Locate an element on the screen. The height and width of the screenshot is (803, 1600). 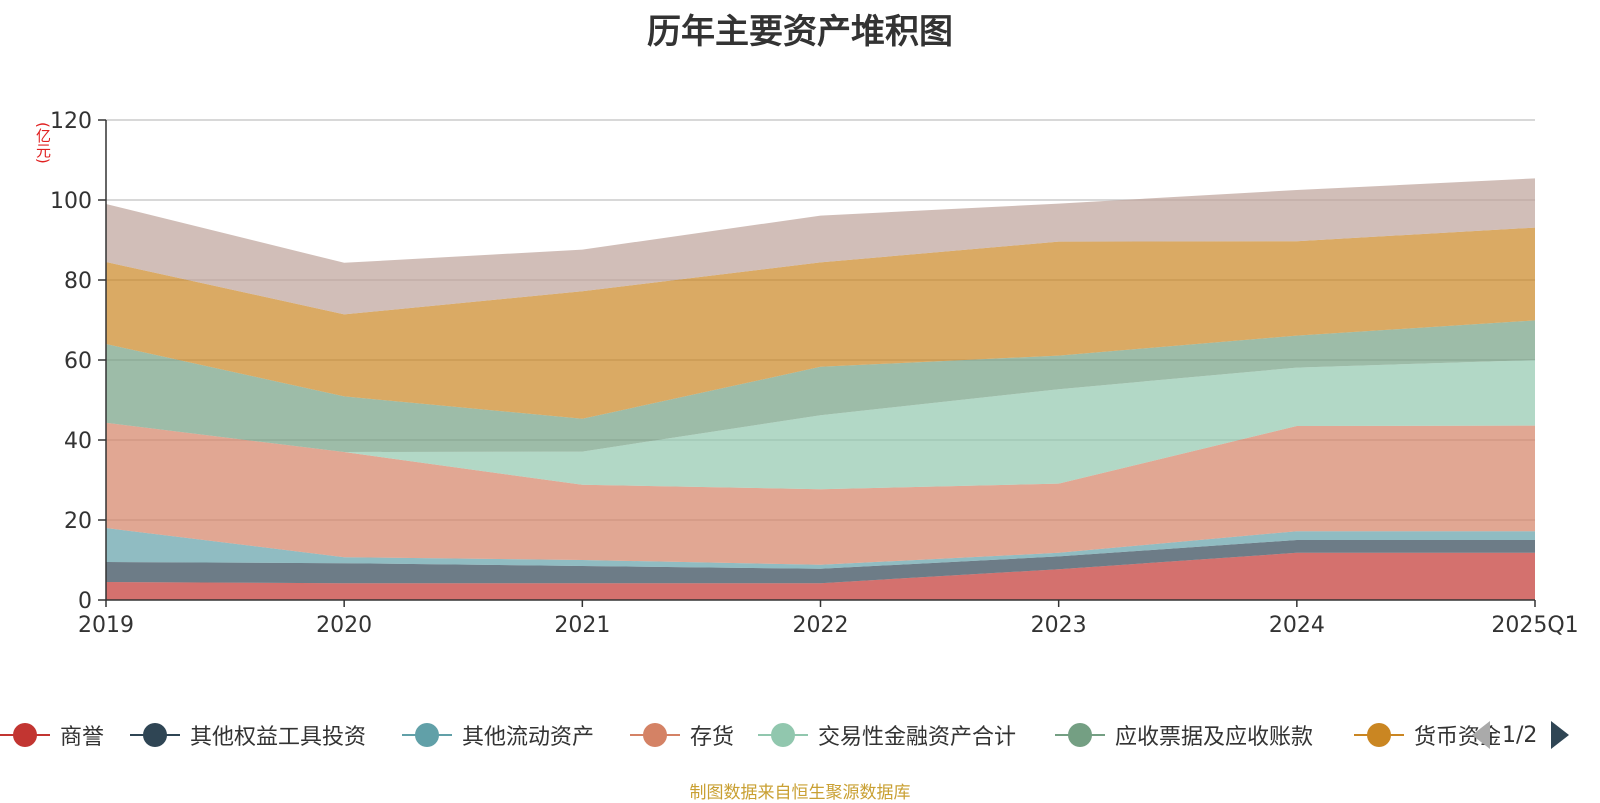
area-其他权益工具投资 is located at coordinates (820, 562).